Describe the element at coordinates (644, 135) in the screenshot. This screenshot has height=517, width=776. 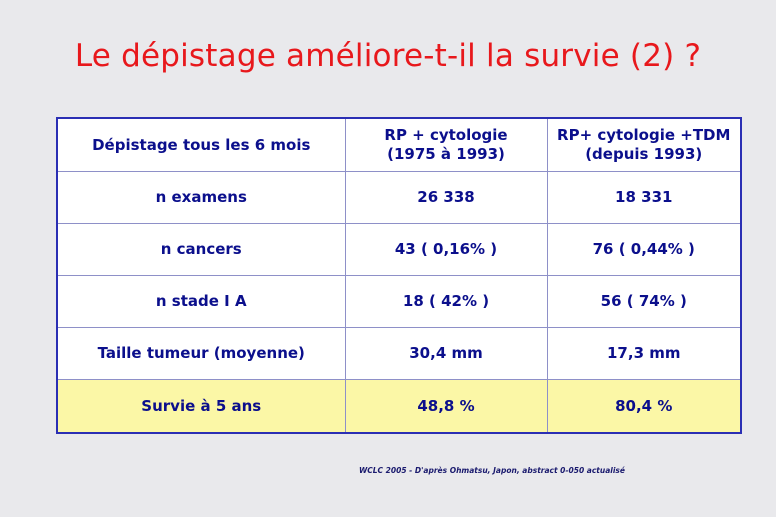
I see `header-col-b-line1: RP+ cytologie +TDM` at that location.